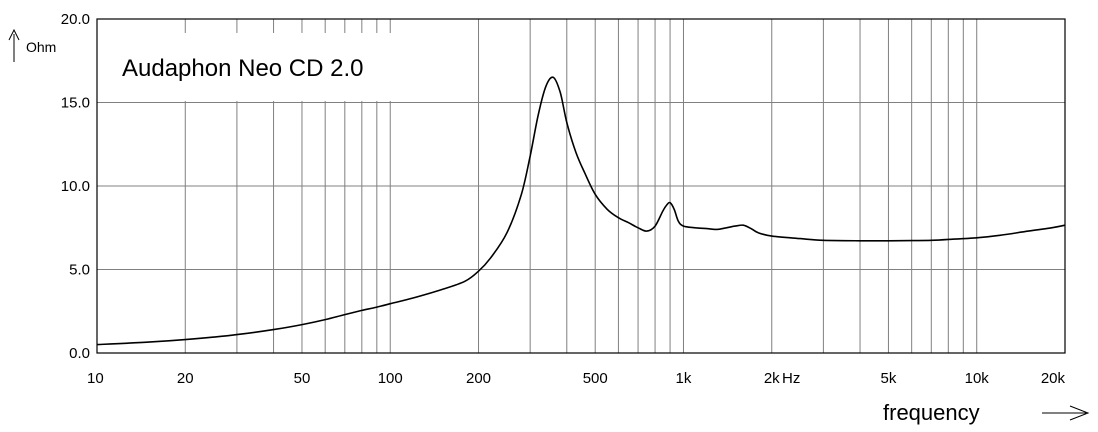 This screenshot has width=1098, height=432. I want to click on y-axis-arrow-icon, so click(14, 45).